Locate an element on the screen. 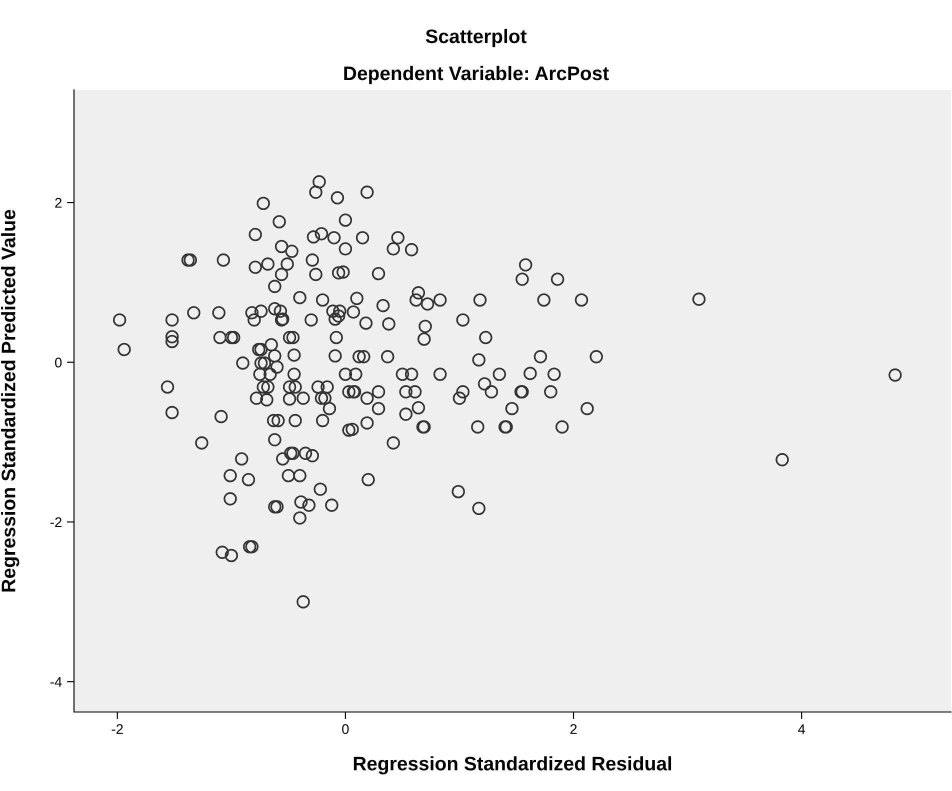  chart-subtitle: Dependent Variable: ArcPost is located at coordinates (476, 75).